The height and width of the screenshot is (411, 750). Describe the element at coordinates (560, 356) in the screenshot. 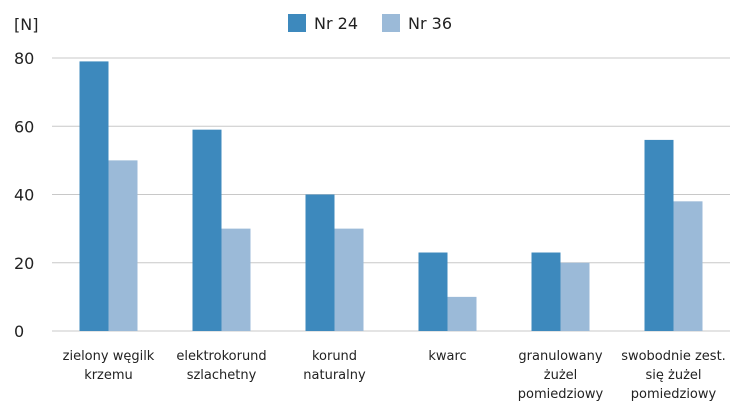

I see `x-category-label: granulowany` at that location.